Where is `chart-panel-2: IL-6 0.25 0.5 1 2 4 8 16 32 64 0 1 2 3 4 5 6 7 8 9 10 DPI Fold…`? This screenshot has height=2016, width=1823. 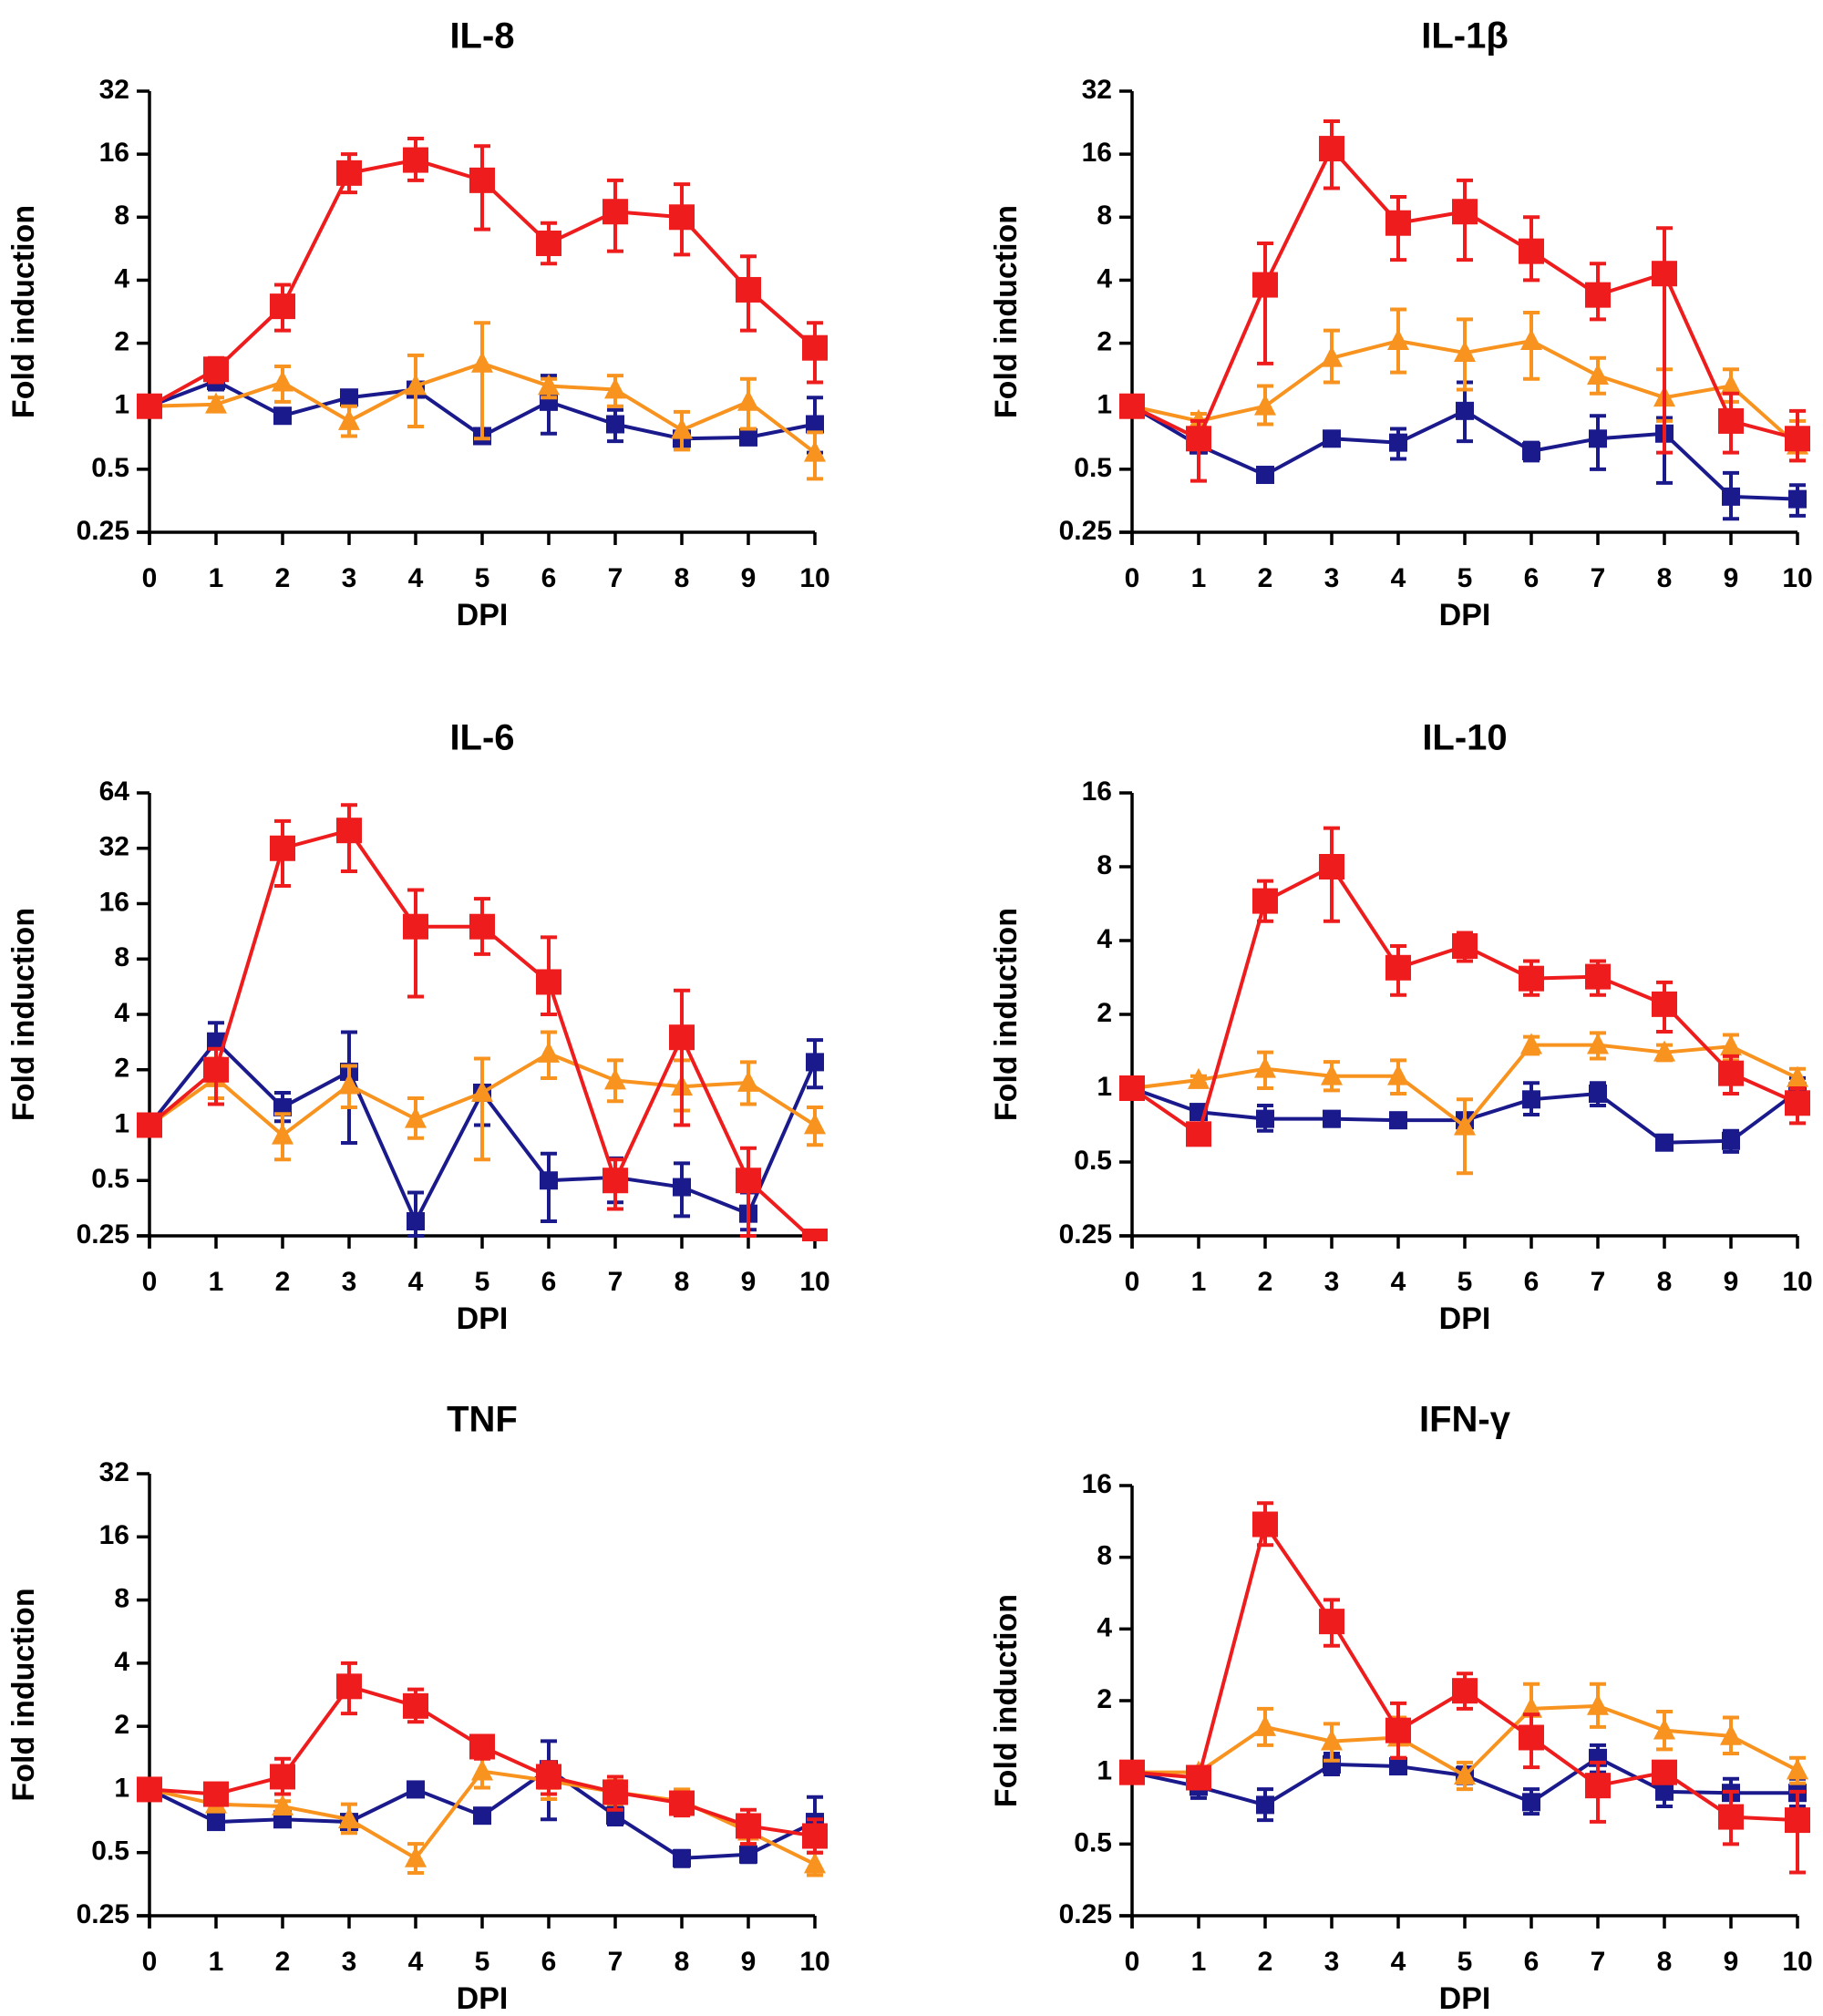 chart-panel-2: IL-6 0.25 0.5 1 2 4 8 16 32 64 0 1 2 3 4 5 6 7 8 9 10 DPI Fold… is located at coordinates (418, 1027).